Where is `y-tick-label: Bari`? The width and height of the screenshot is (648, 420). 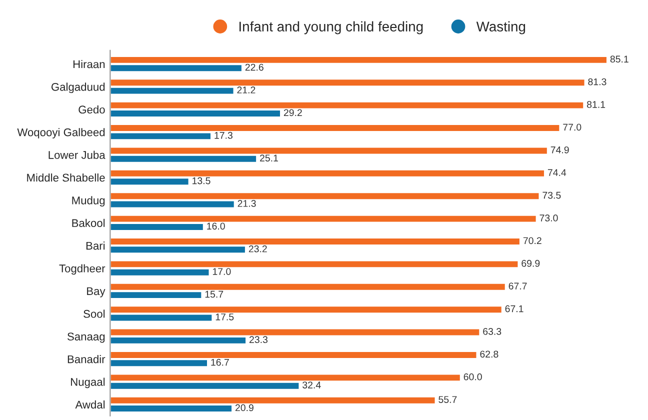 y-tick-label: Bari is located at coordinates (95, 246).